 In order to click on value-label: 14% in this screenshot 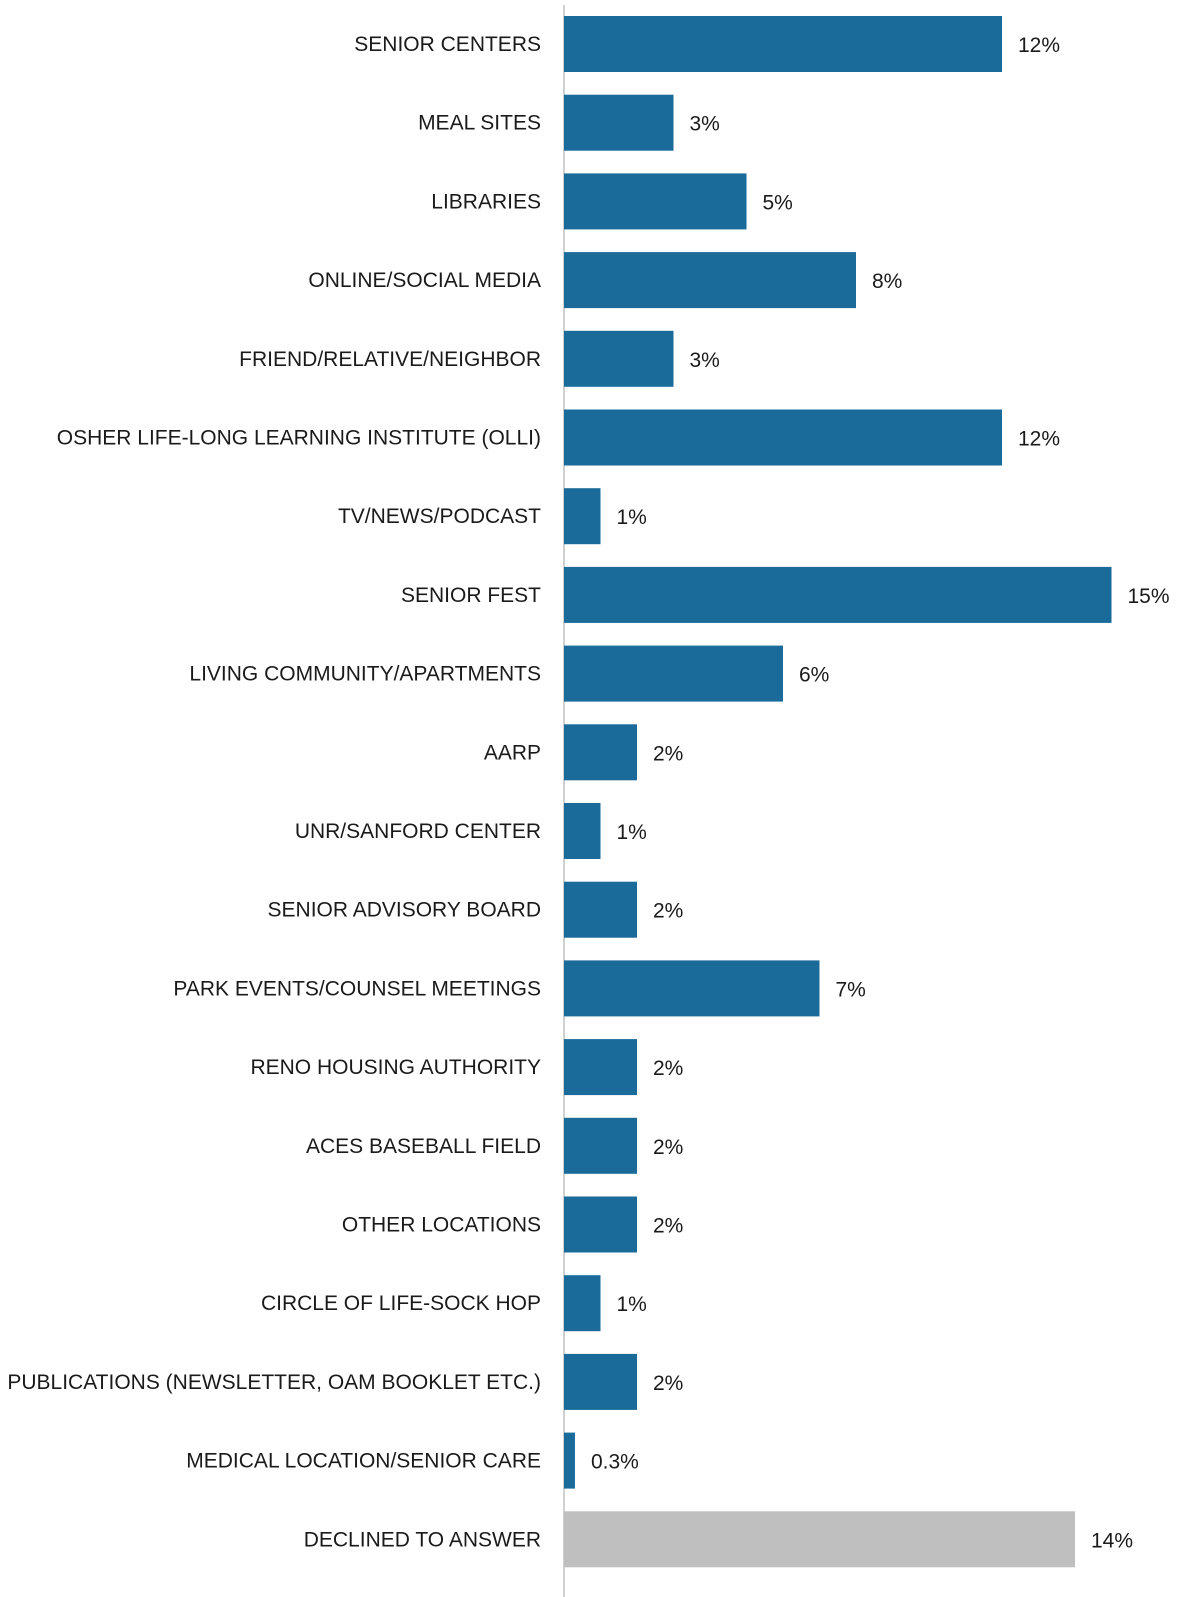, I will do `click(1112, 1540)`.